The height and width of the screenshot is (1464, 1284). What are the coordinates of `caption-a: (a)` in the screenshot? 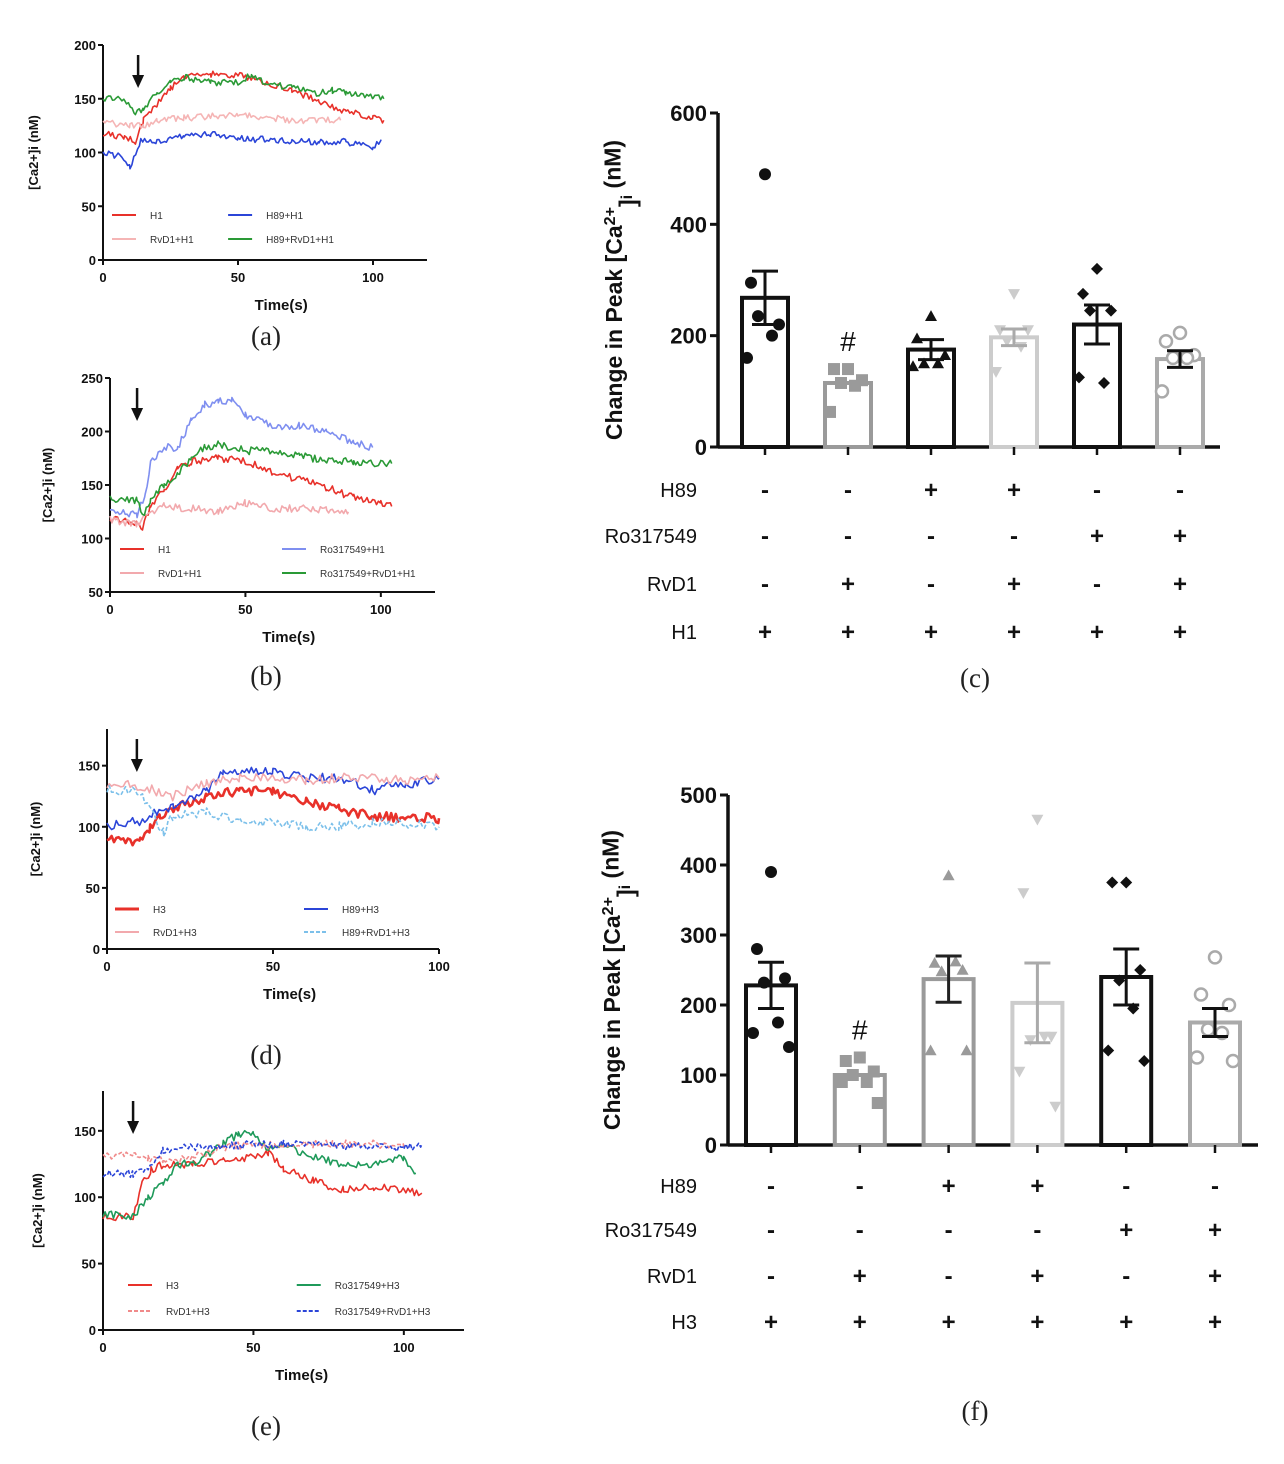 It's located at (266, 336).